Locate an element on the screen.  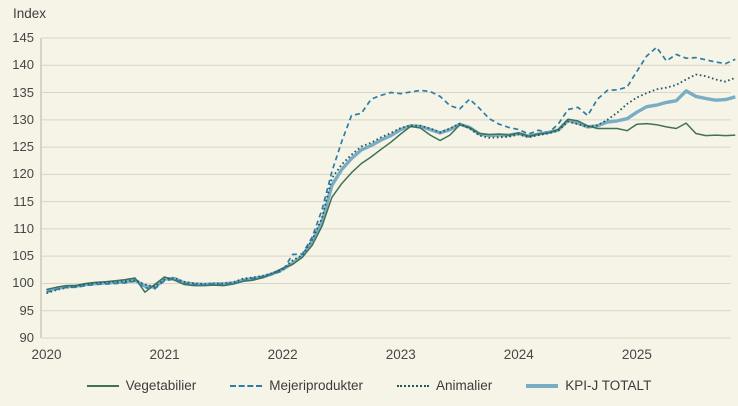
y-tick-label: 105 is located at coordinates (23, 256).